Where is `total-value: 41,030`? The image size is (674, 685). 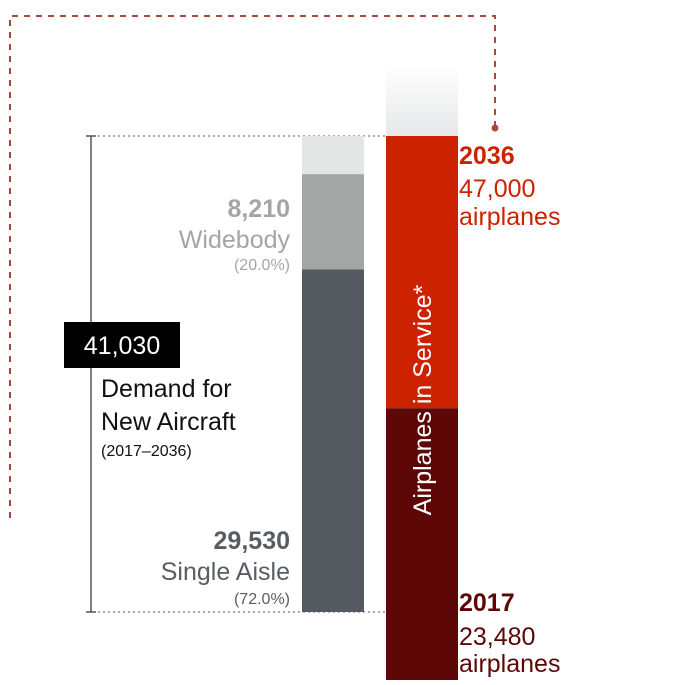 total-value: 41,030 is located at coordinates (122, 346).